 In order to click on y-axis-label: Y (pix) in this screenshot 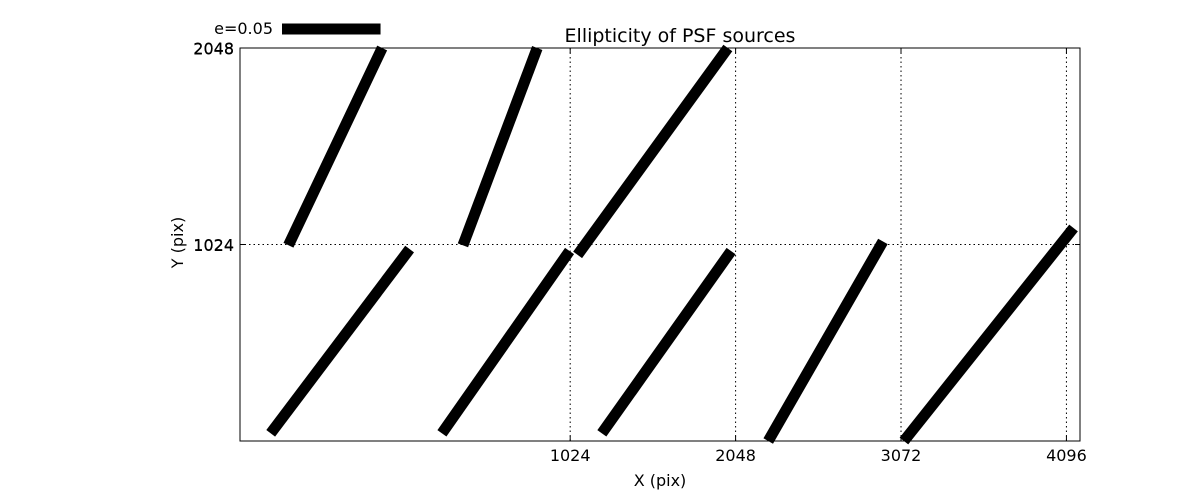, I will do `click(177, 243)`.